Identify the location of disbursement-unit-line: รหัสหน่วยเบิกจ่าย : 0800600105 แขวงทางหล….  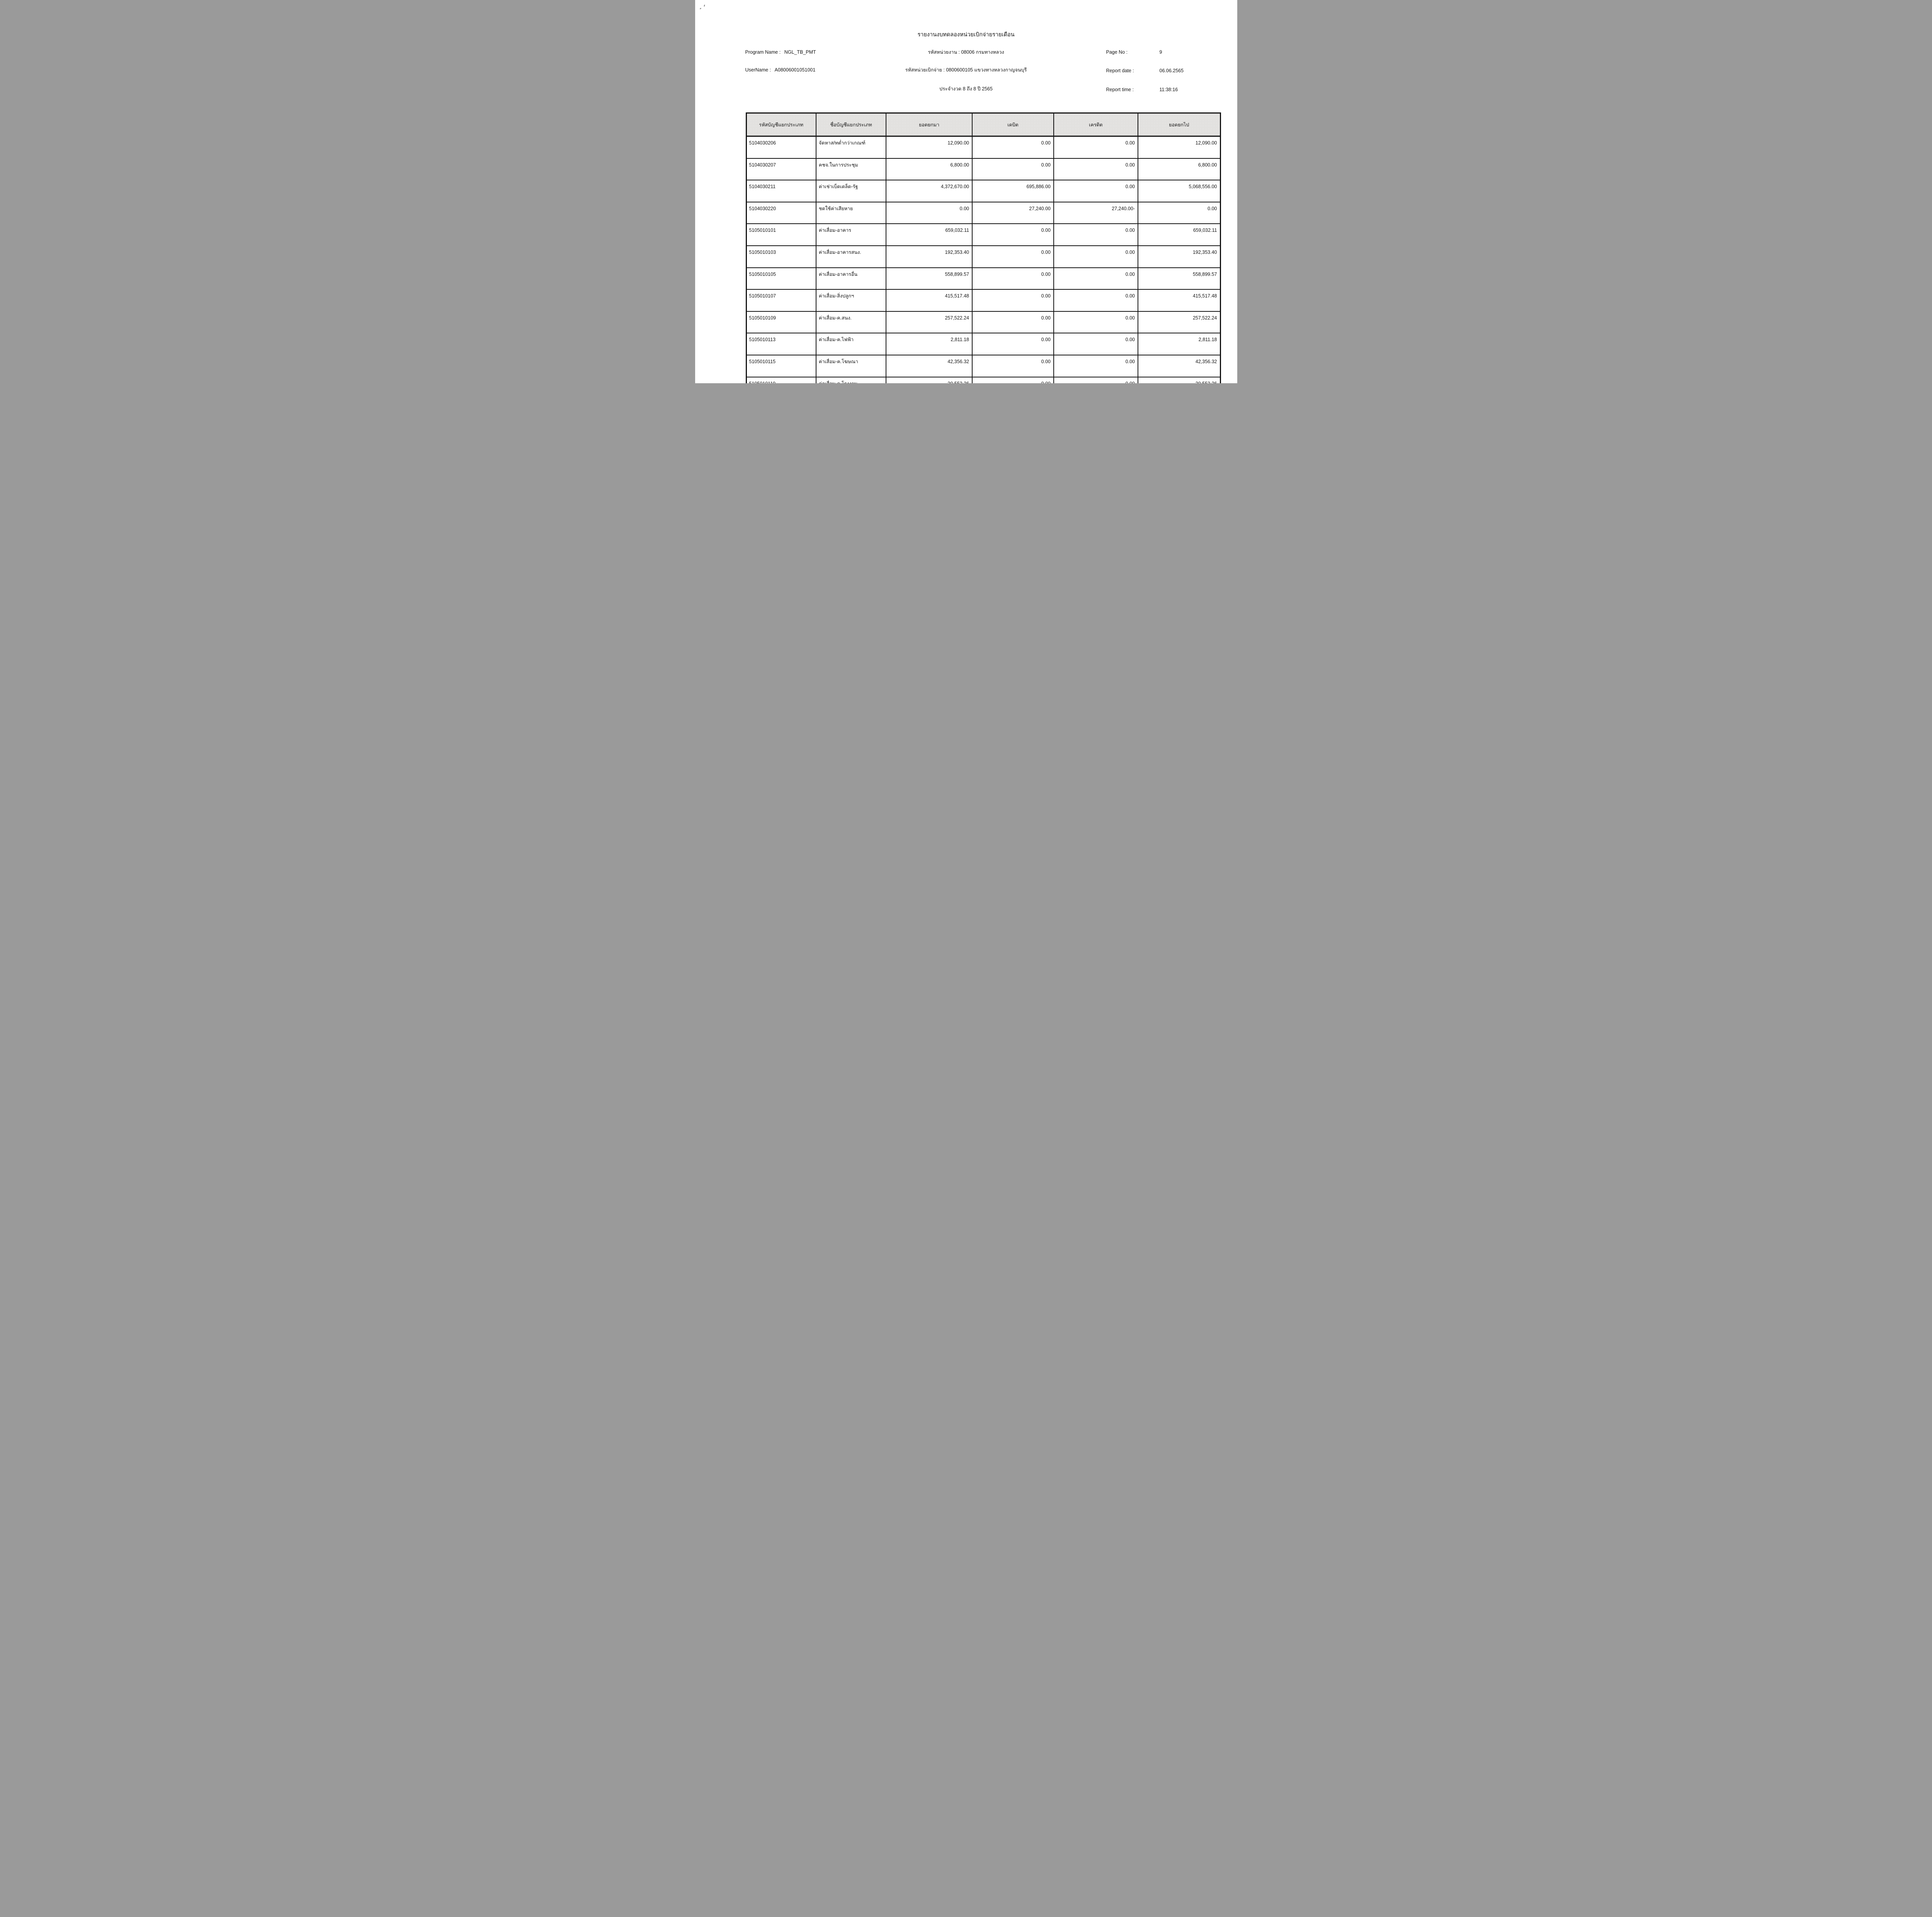
(966, 70).